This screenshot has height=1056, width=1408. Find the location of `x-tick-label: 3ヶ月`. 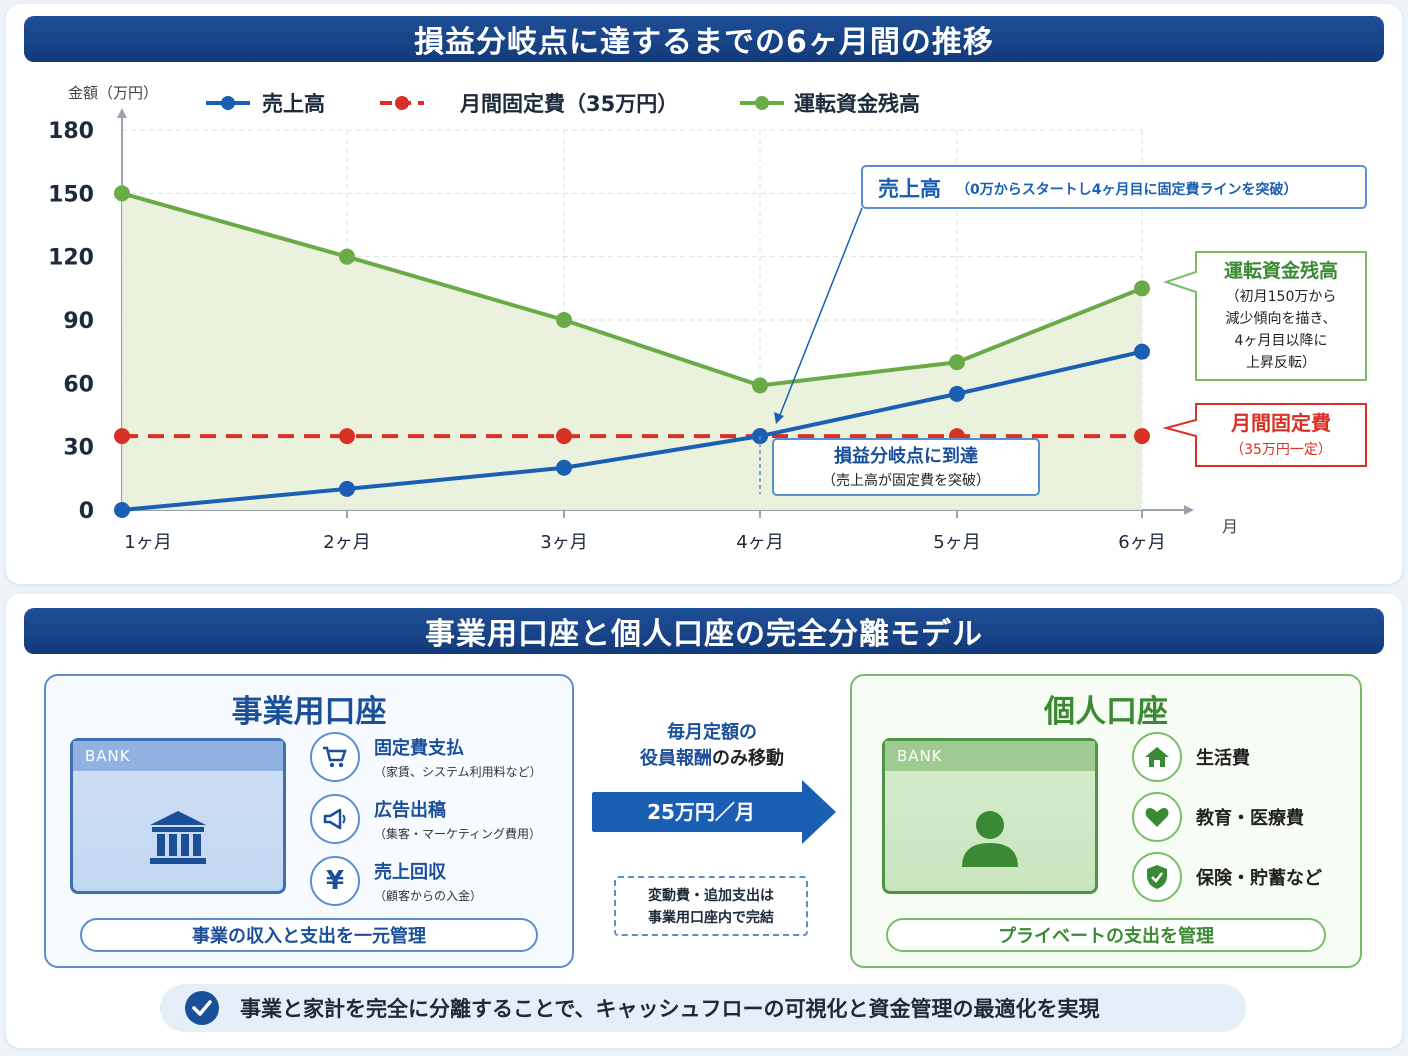

x-tick-label: 3ヶ月 is located at coordinates (563, 542).